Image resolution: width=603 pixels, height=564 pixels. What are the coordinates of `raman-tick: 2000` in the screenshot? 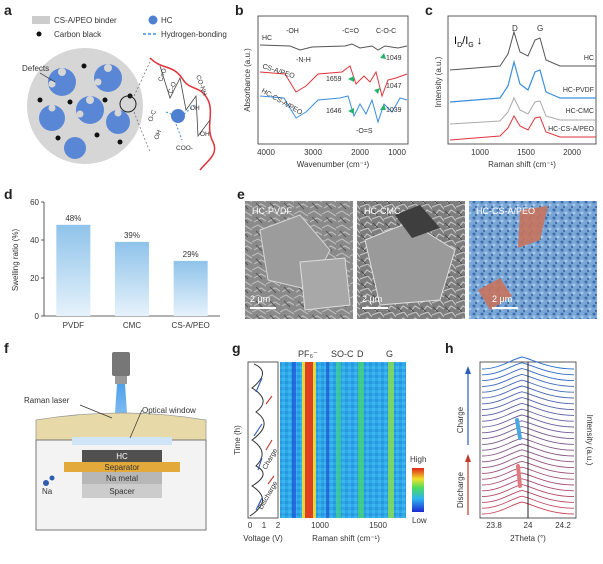 It's located at (572, 152).